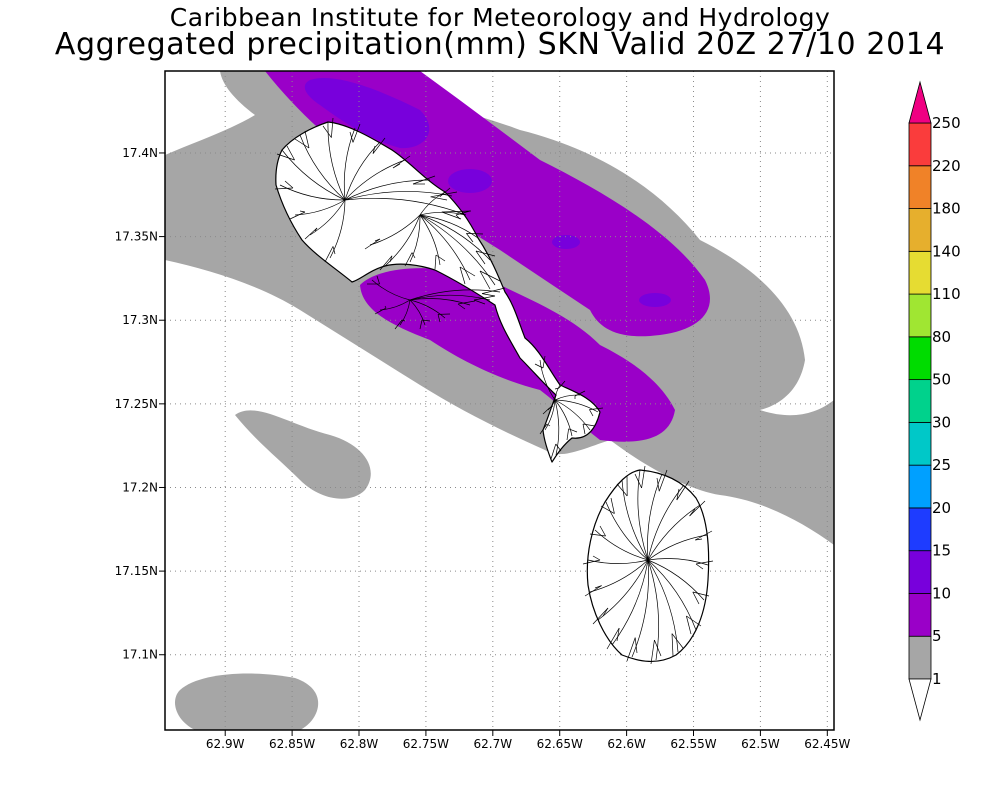  What do you see at coordinates (693, 744) in the screenshot?
I see `lon-tick-label: 62.55W` at bounding box center [693, 744].